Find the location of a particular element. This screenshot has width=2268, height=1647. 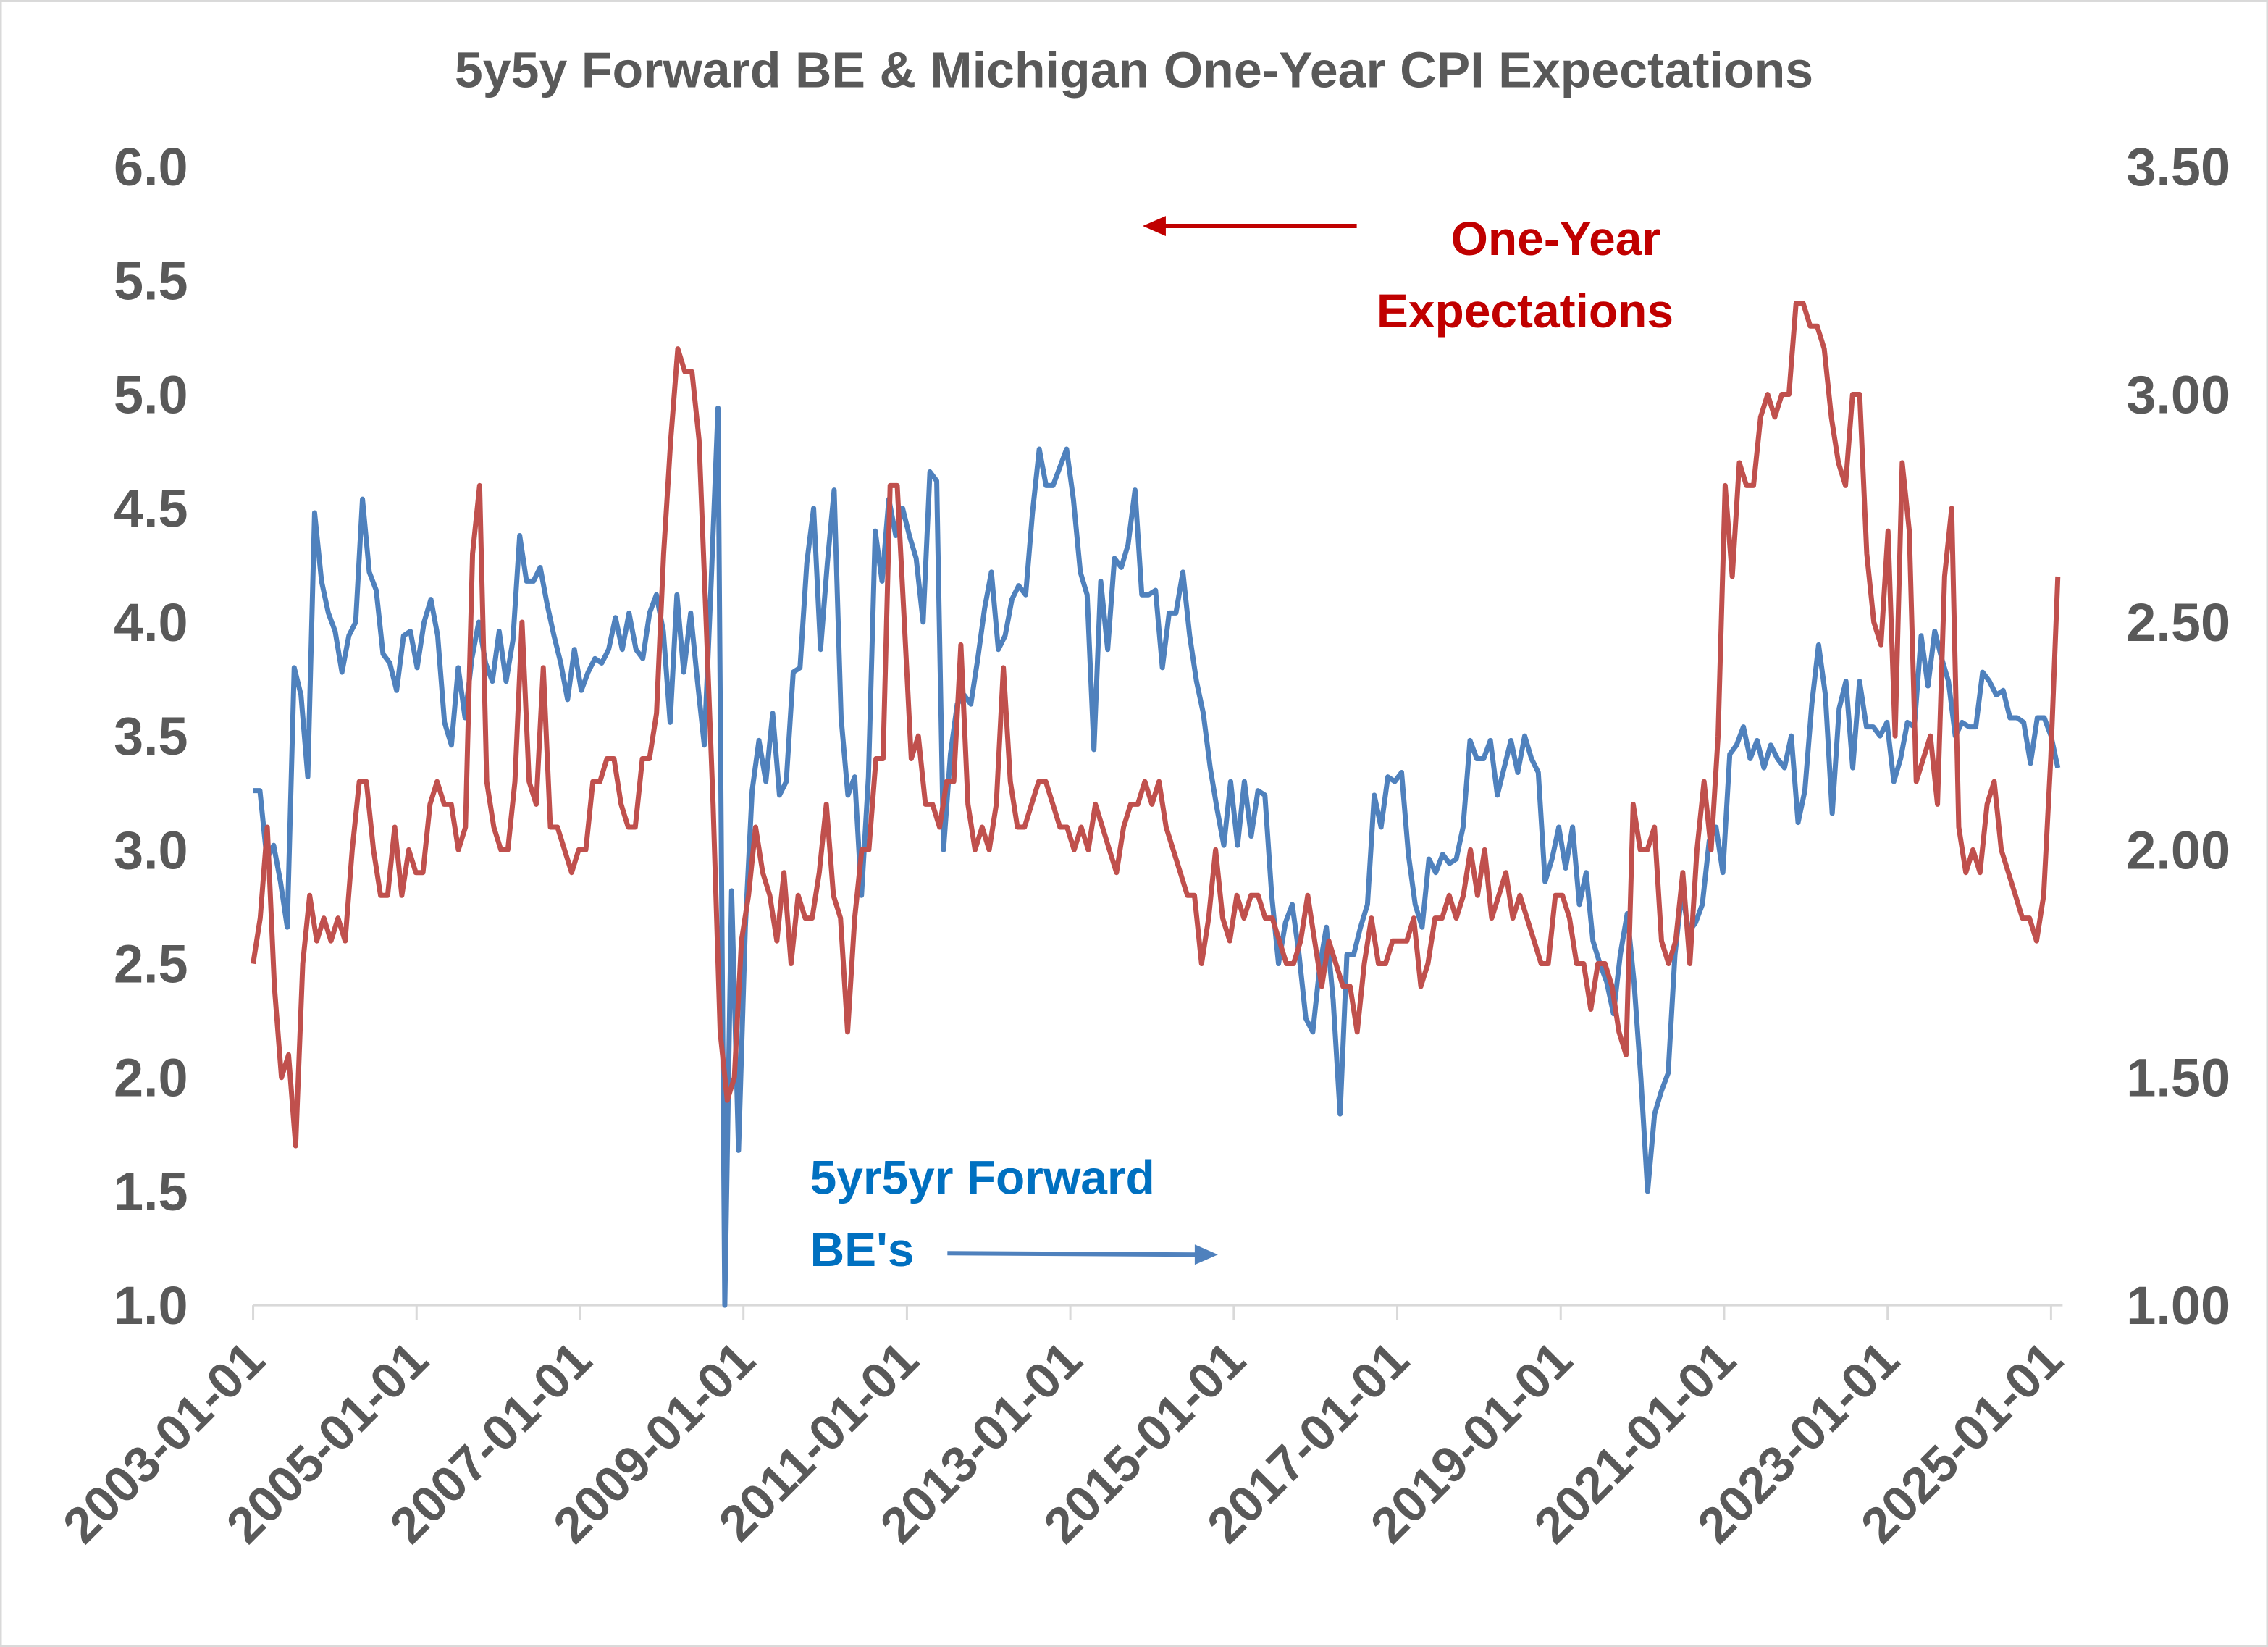

left-tick-label: 3.5 is located at coordinates (151, 736).